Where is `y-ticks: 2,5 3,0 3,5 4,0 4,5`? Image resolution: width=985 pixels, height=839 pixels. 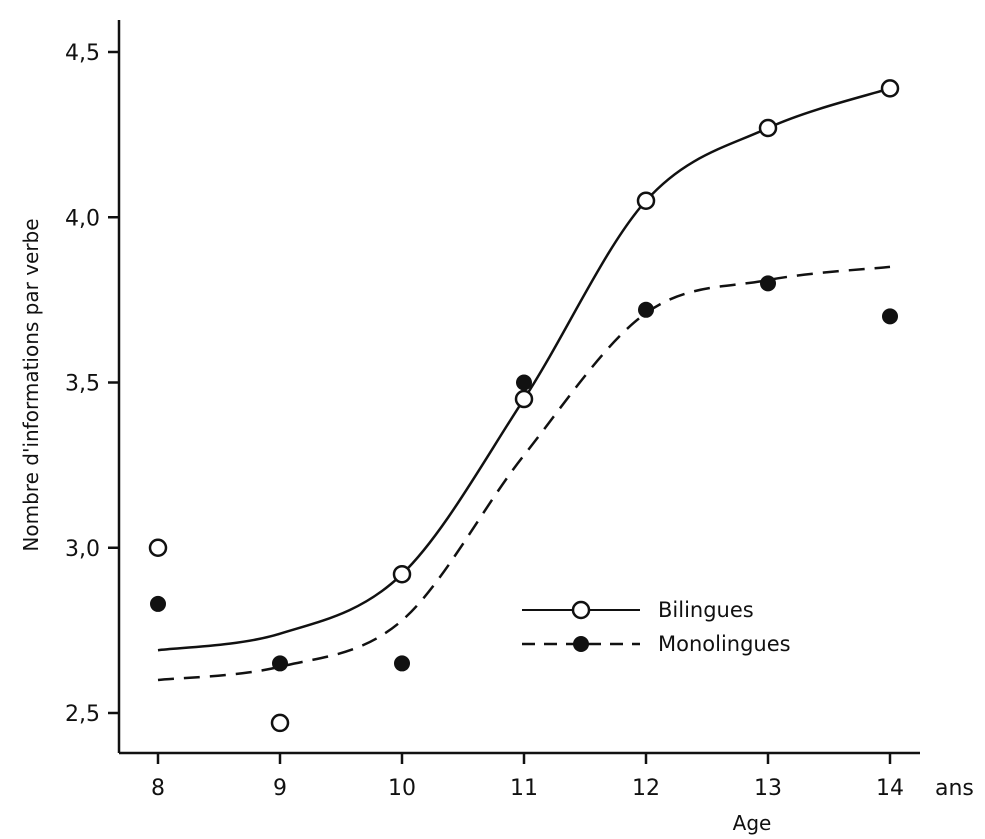
y-ticks: 2,5 3,0 3,5 4,0 4,5 is located at coordinates (92, 384).